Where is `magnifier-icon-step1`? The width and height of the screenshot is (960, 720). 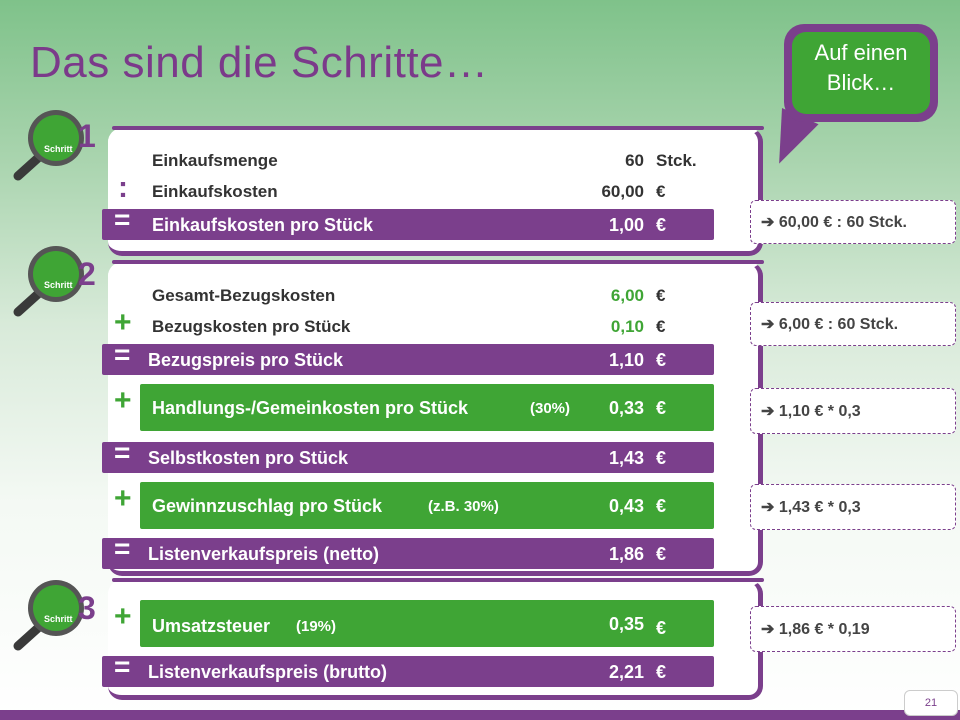
magnifier-icon-step1 is located at coordinates (48, 145).